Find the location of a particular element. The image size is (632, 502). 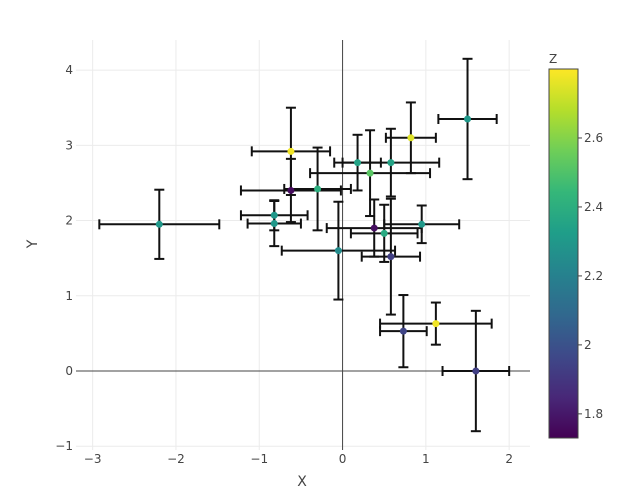

colorbar-tick-label: 2.2 is located at coordinates (593, 276).